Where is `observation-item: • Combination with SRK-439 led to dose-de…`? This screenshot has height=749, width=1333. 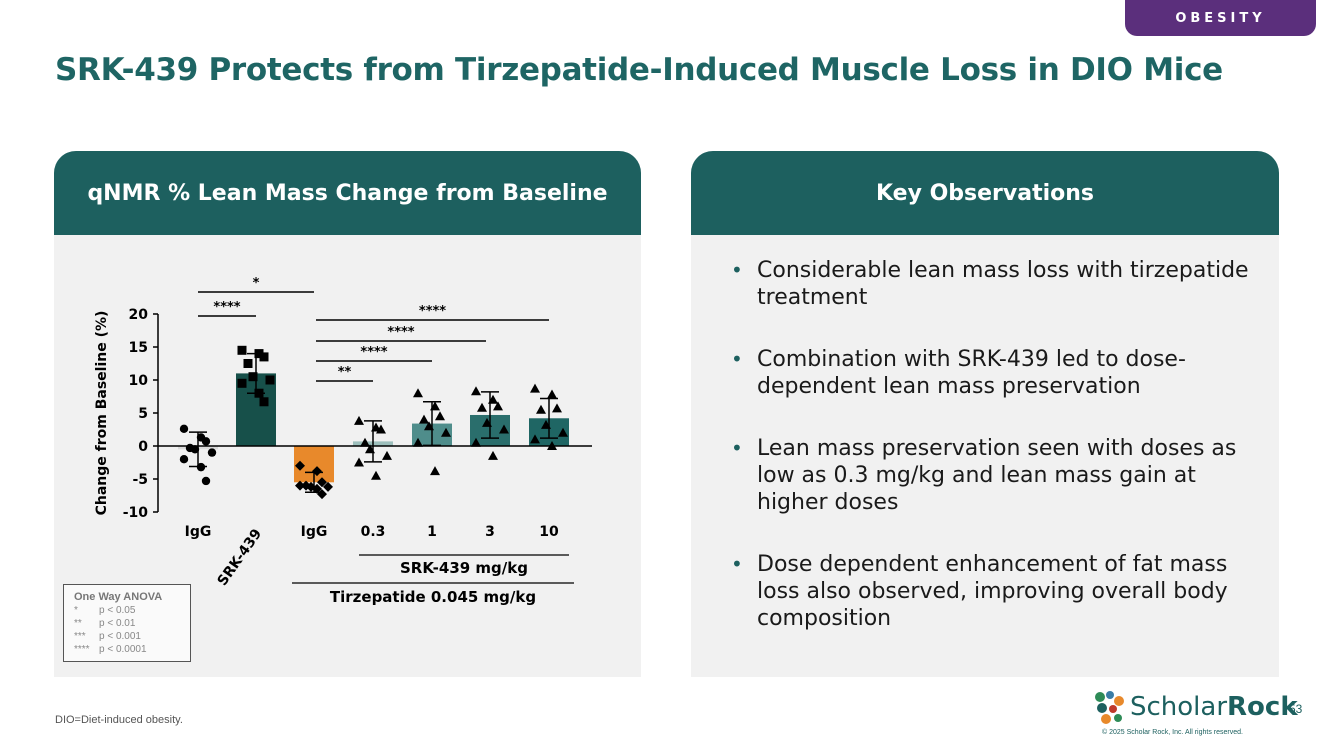 observation-item: • Combination with SRK-439 led to dose-de… is located at coordinates (990, 373).